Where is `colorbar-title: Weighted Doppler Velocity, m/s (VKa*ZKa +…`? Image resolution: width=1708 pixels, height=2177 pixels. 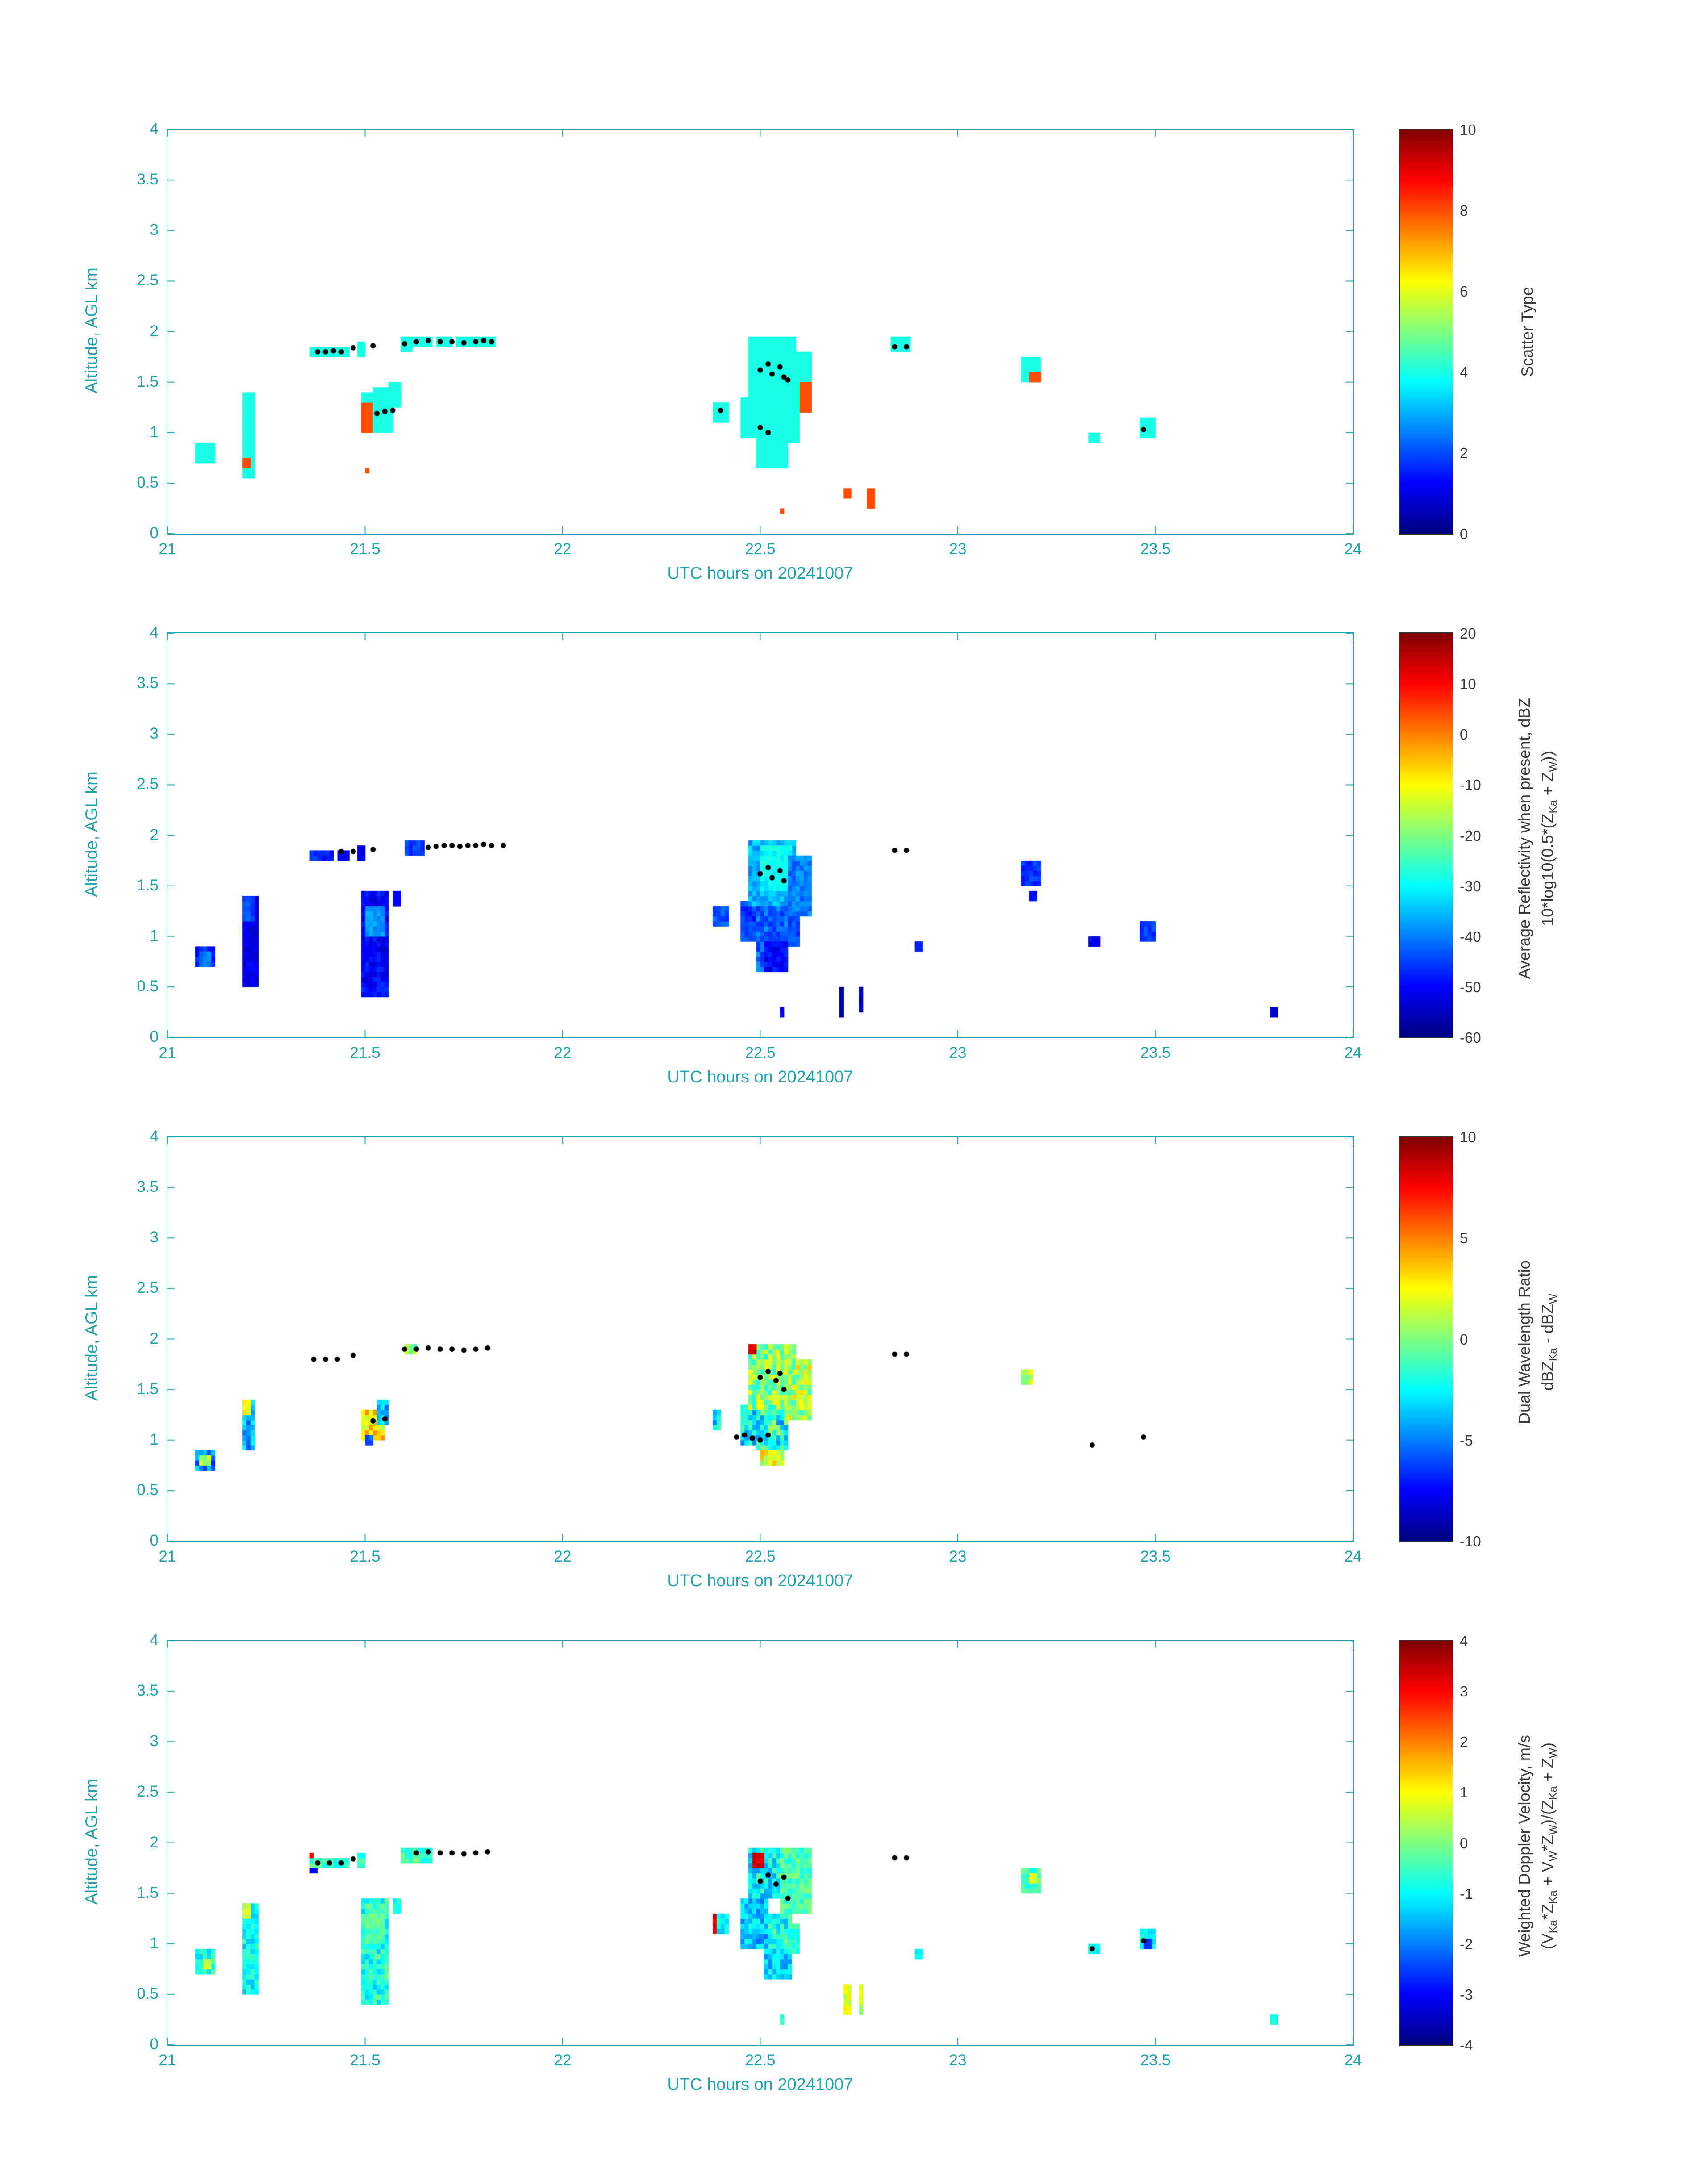
colorbar-title: Weighted Doppler Velocity, m/s (VKa*ZKa +… is located at coordinates (1538, 1846).